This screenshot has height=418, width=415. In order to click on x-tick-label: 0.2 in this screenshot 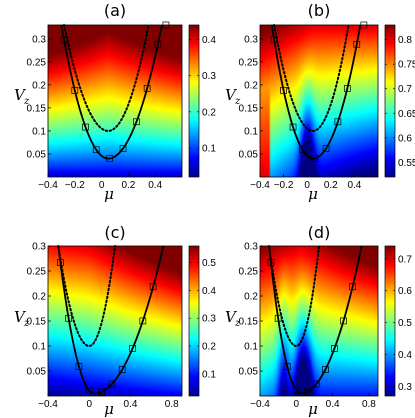, I will do `click(331, 185)`.